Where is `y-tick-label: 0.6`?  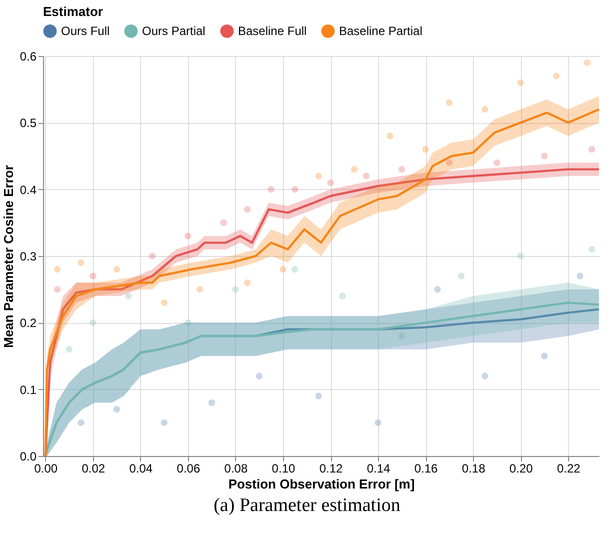
y-tick-label: 0.6 is located at coordinates (28, 57).